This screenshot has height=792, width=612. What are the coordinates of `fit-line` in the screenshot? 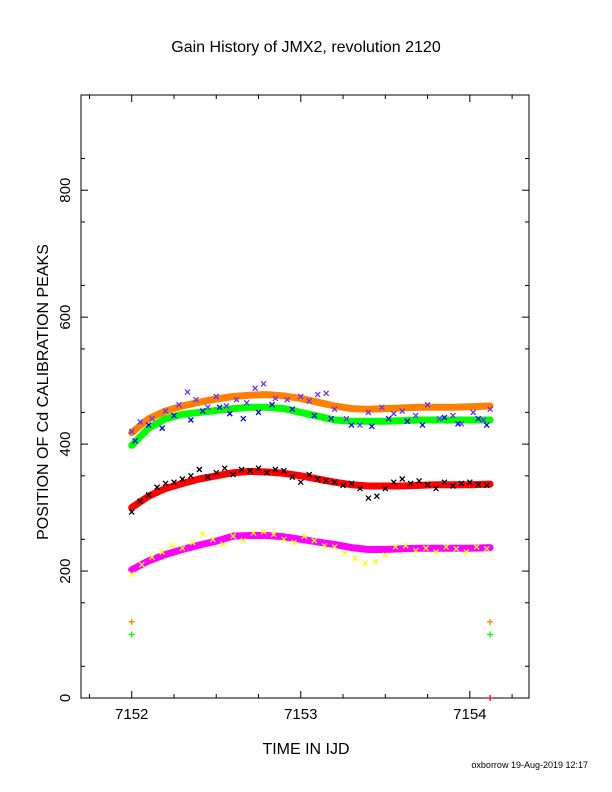 It's located at (311, 553).